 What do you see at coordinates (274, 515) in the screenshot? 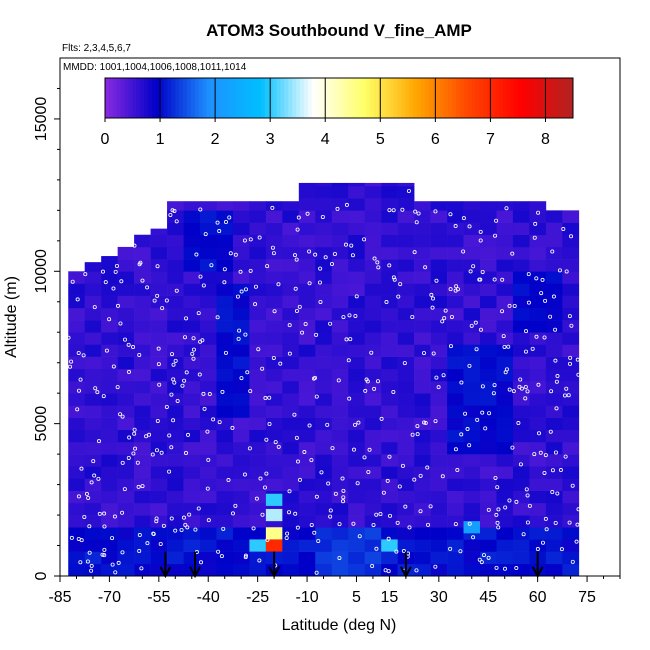
I see `heatmap-cell-high` at bounding box center [274, 515].